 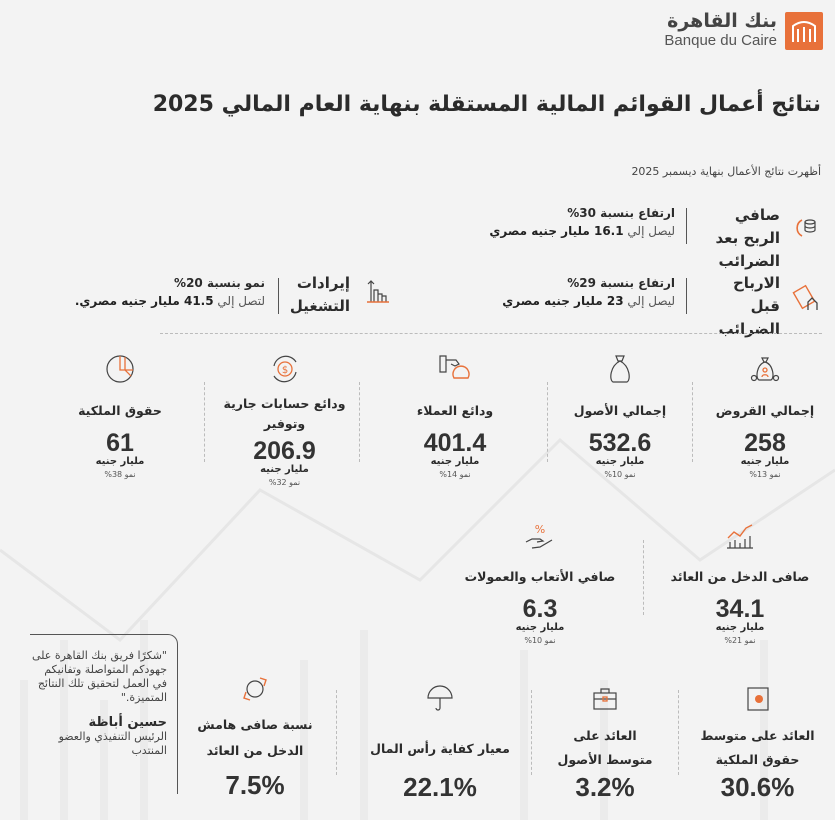 I want to click on metric-growth: نمو 32%, so click(x=284, y=482).